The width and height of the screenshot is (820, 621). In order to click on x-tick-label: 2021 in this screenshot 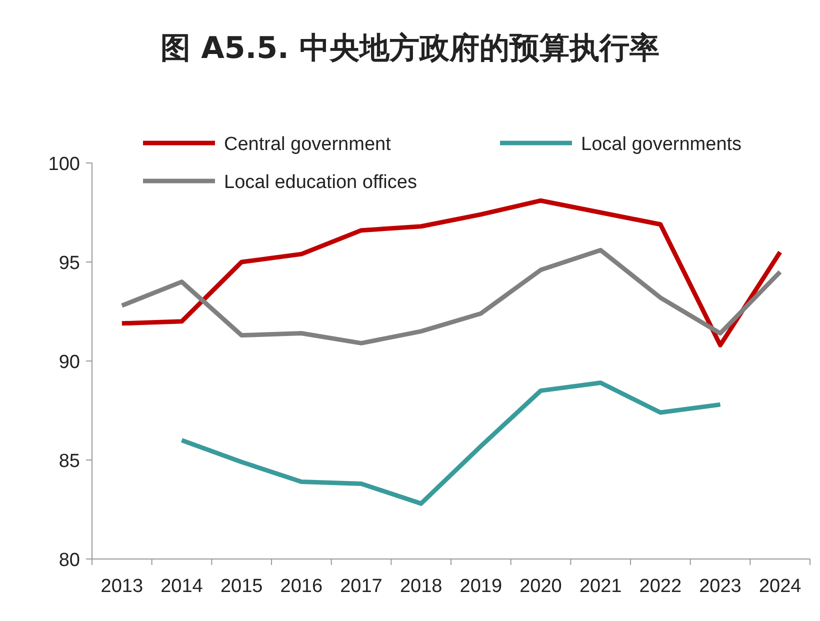, I will do `click(600, 586)`.